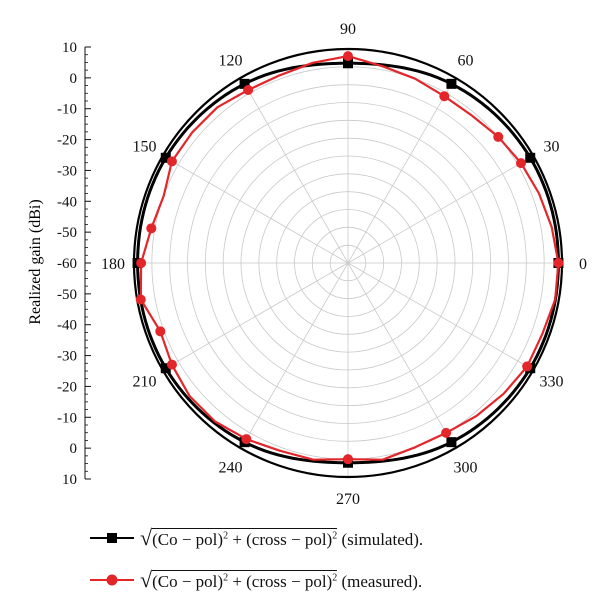 The width and height of the screenshot is (600, 614). What do you see at coordinates (466, 468) in the screenshot?
I see `angle-tick-label: 300` at bounding box center [466, 468].